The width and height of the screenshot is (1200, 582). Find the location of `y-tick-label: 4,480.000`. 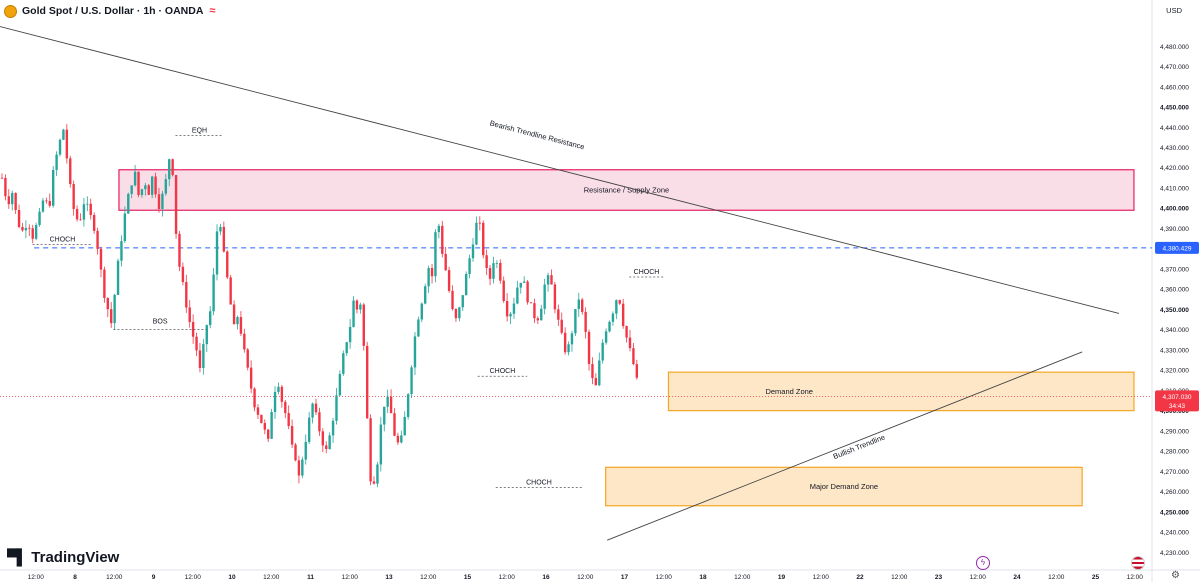

y-tick-label: 4,480.000 is located at coordinates (1174, 47).